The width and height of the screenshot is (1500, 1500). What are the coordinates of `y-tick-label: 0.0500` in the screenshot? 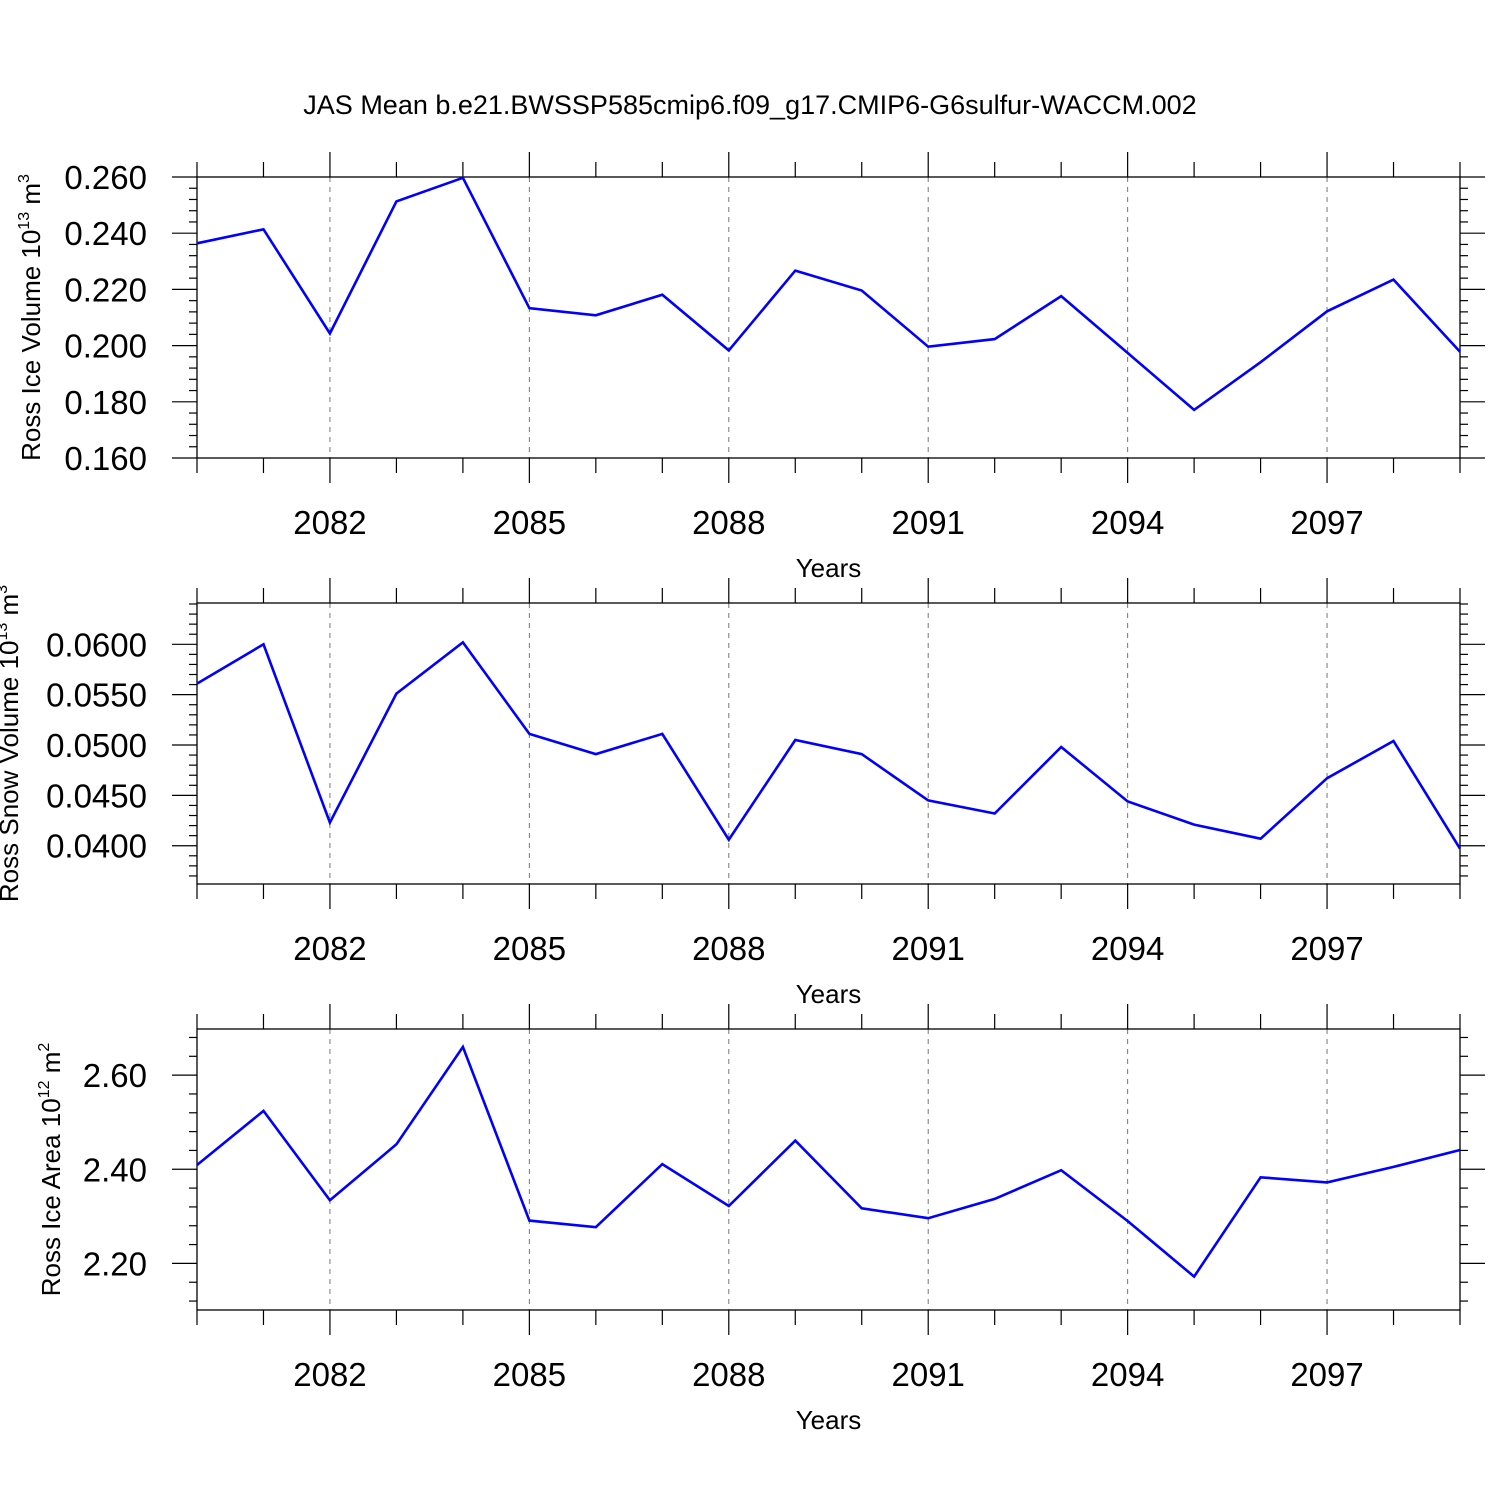 It's located at (96, 745).